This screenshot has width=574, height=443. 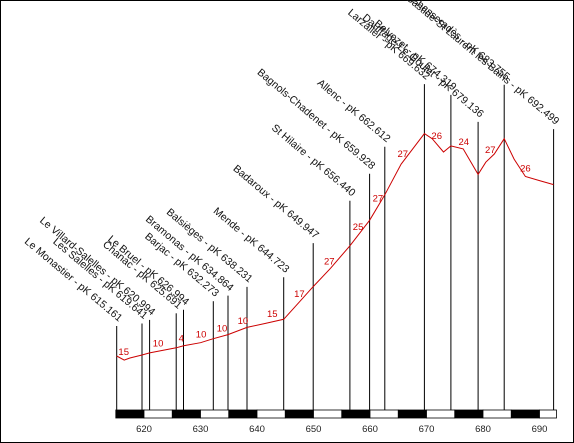 What do you see at coordinates (314, 429) in the screenshot?
I see `x-tick-label: 650` at bounding box center [314, 429].